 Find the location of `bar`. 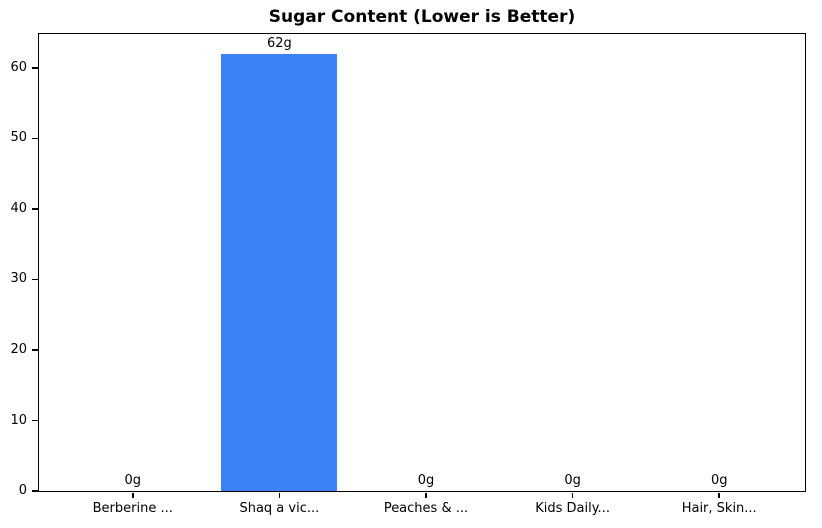

bar is located at coordinates (279, 272).